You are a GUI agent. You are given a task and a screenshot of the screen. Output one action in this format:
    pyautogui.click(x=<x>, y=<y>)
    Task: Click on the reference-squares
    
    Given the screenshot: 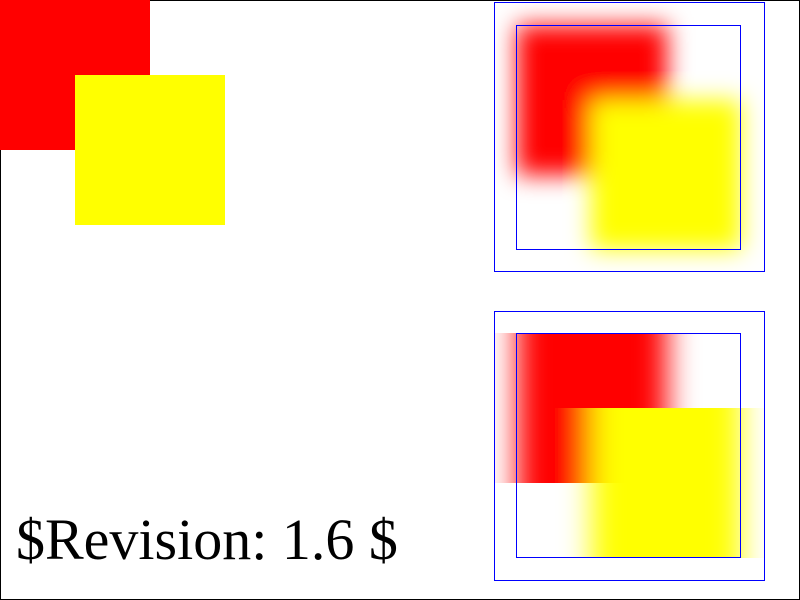 What is the action you would take?
    pyautogui.click(x=112, y=112)
    